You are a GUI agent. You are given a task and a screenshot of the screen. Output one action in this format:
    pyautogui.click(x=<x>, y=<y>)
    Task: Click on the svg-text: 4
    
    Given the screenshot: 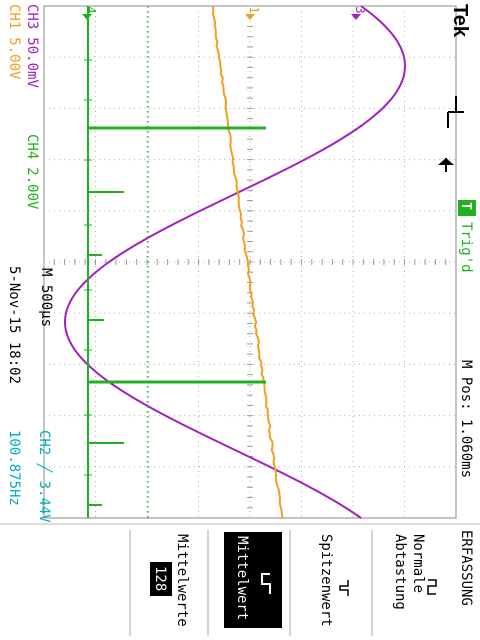 What is the action you would take?
    pyautogui.click(x=91, y=9)
    